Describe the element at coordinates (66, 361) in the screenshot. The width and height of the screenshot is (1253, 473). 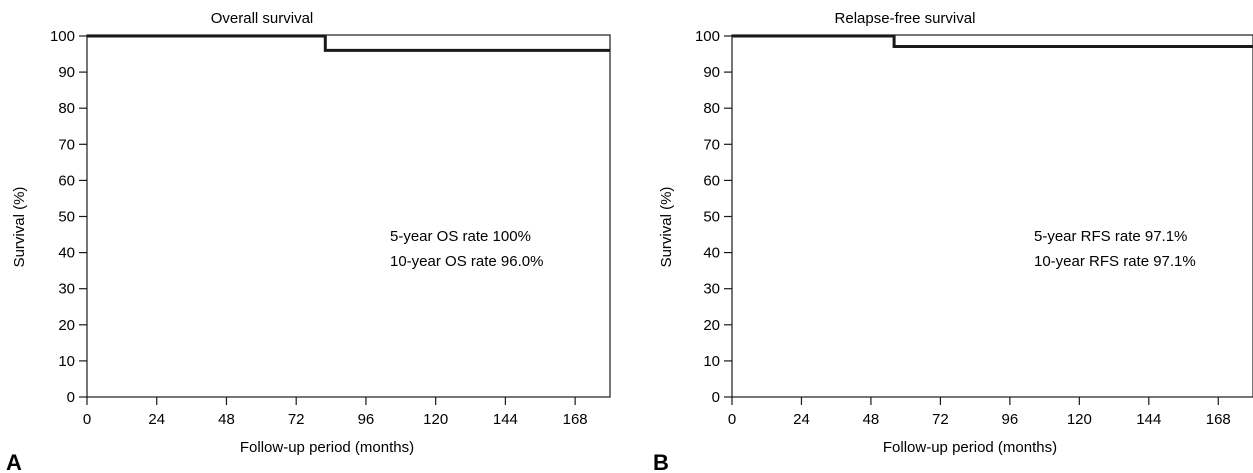
I see `panel-a-y-tick-label: 10` at that location.